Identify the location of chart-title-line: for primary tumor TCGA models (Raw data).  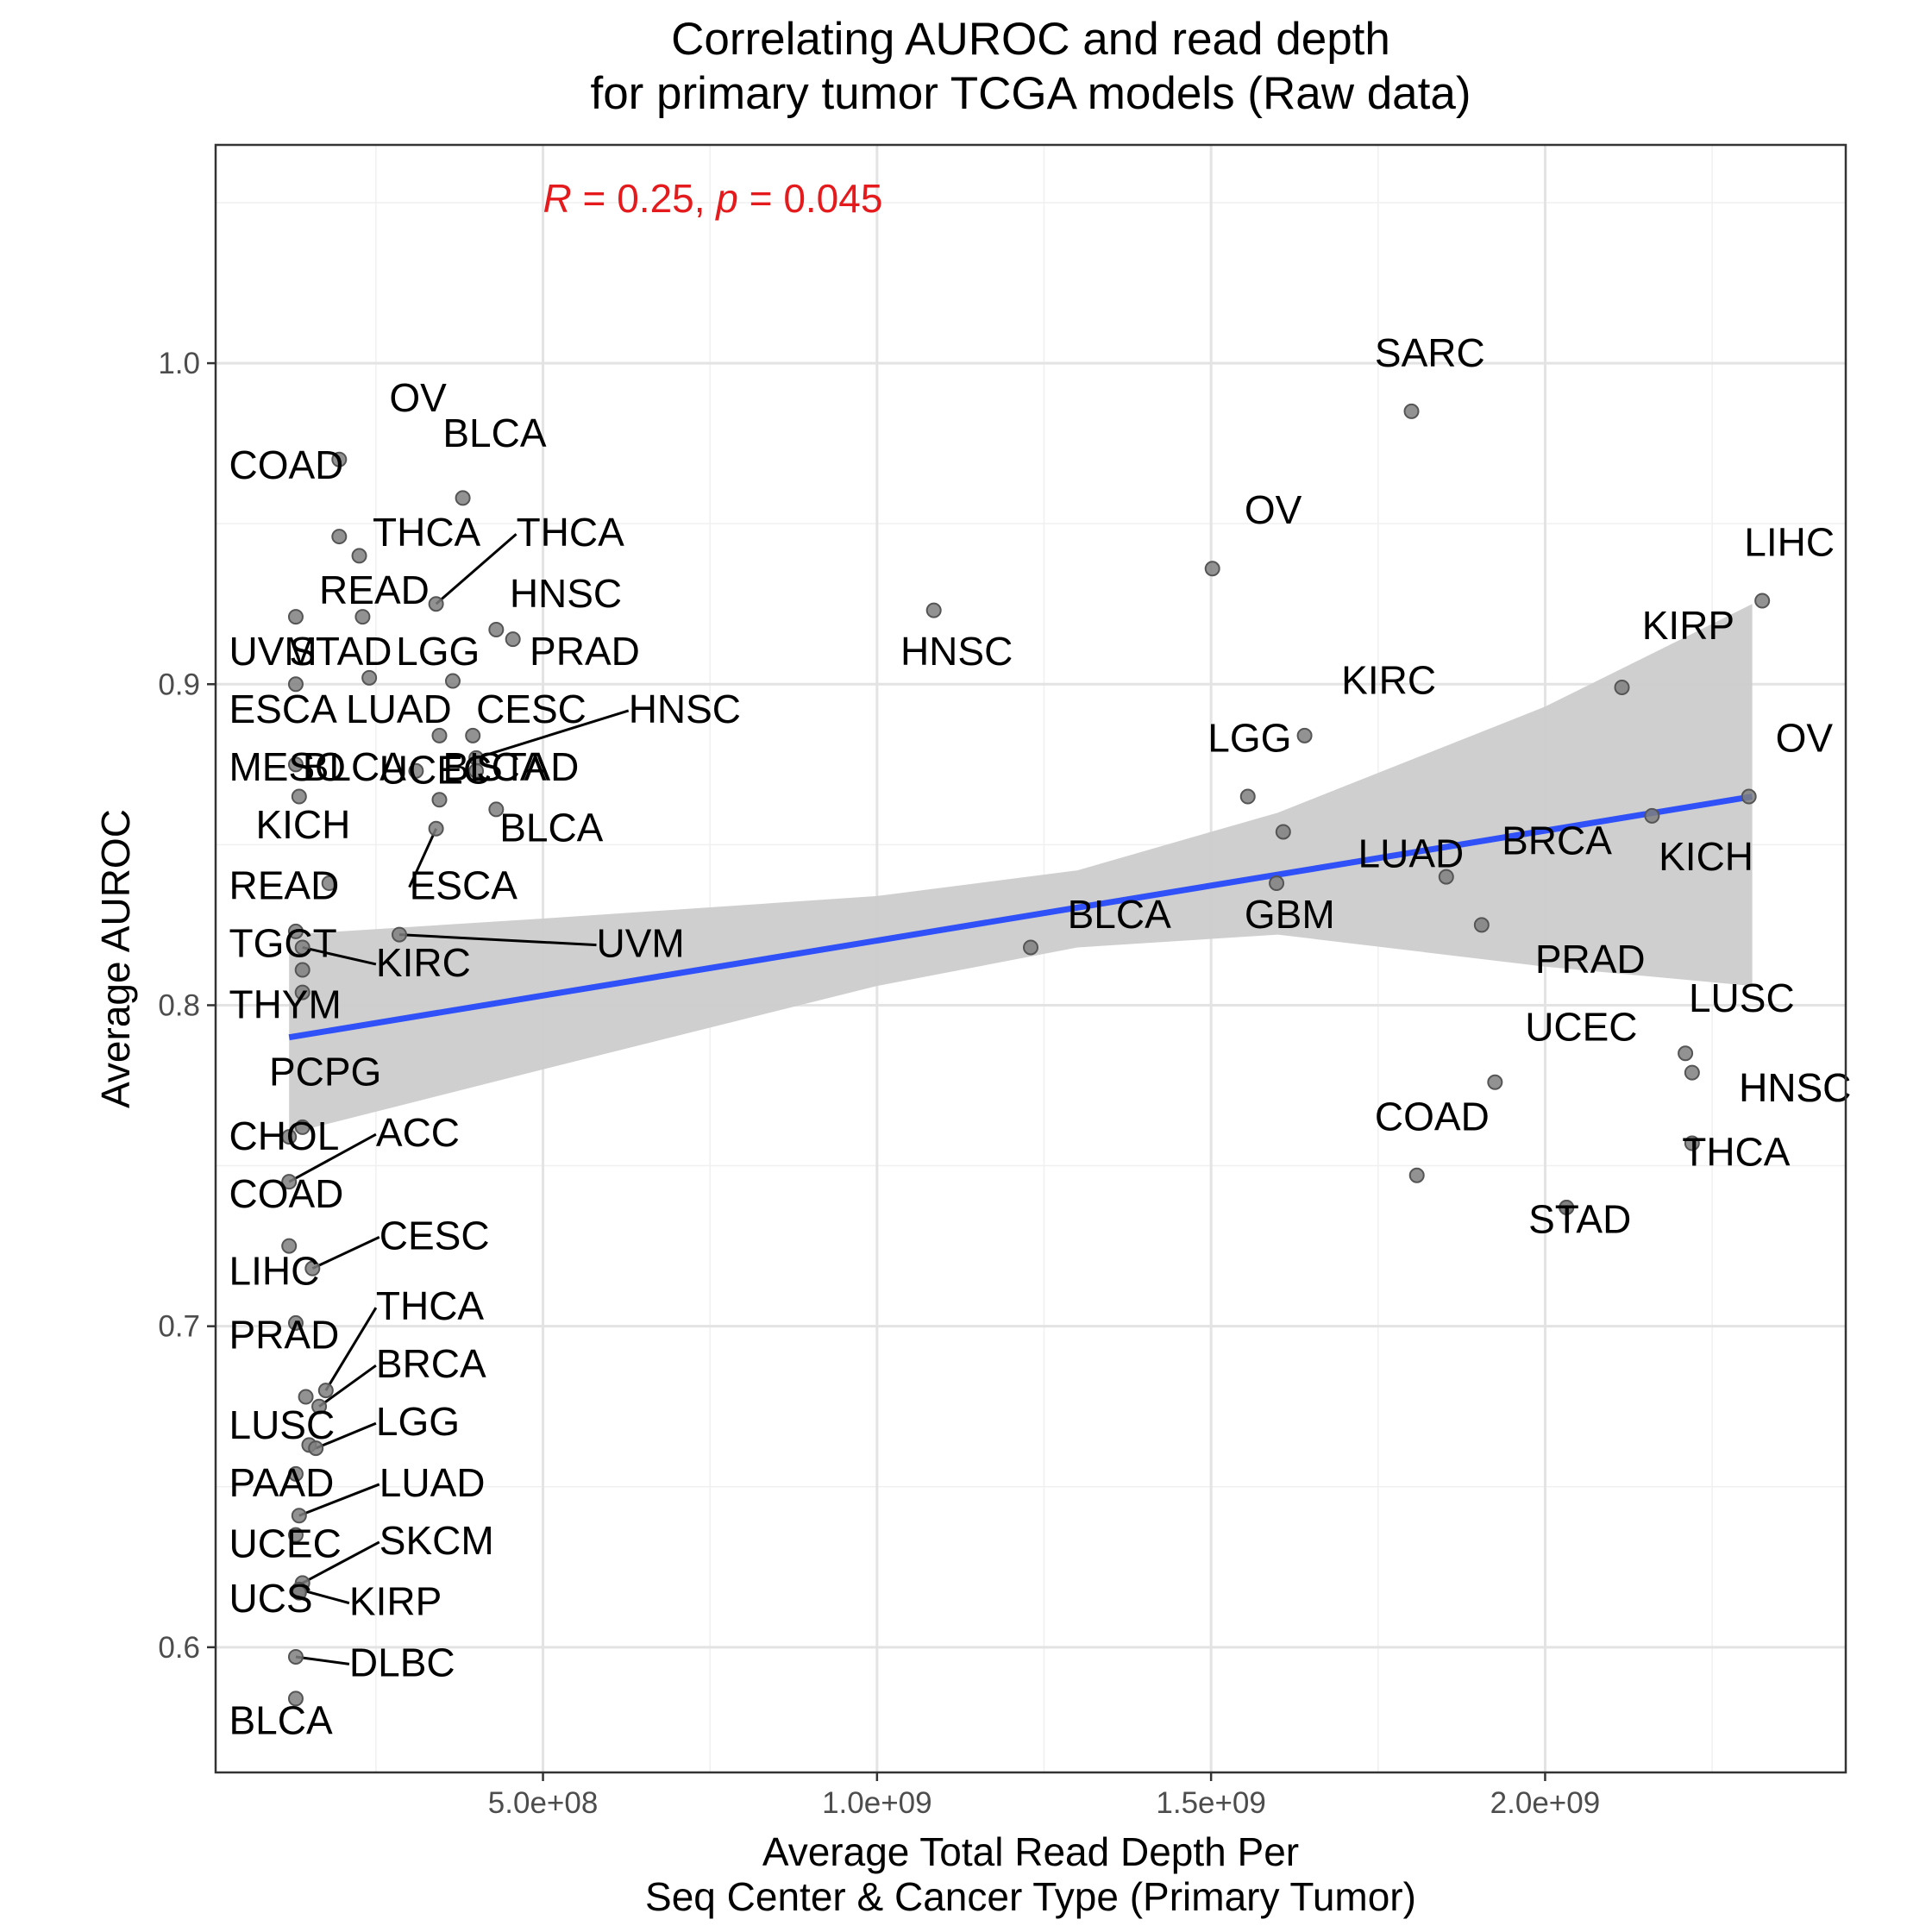
(1030, 94).